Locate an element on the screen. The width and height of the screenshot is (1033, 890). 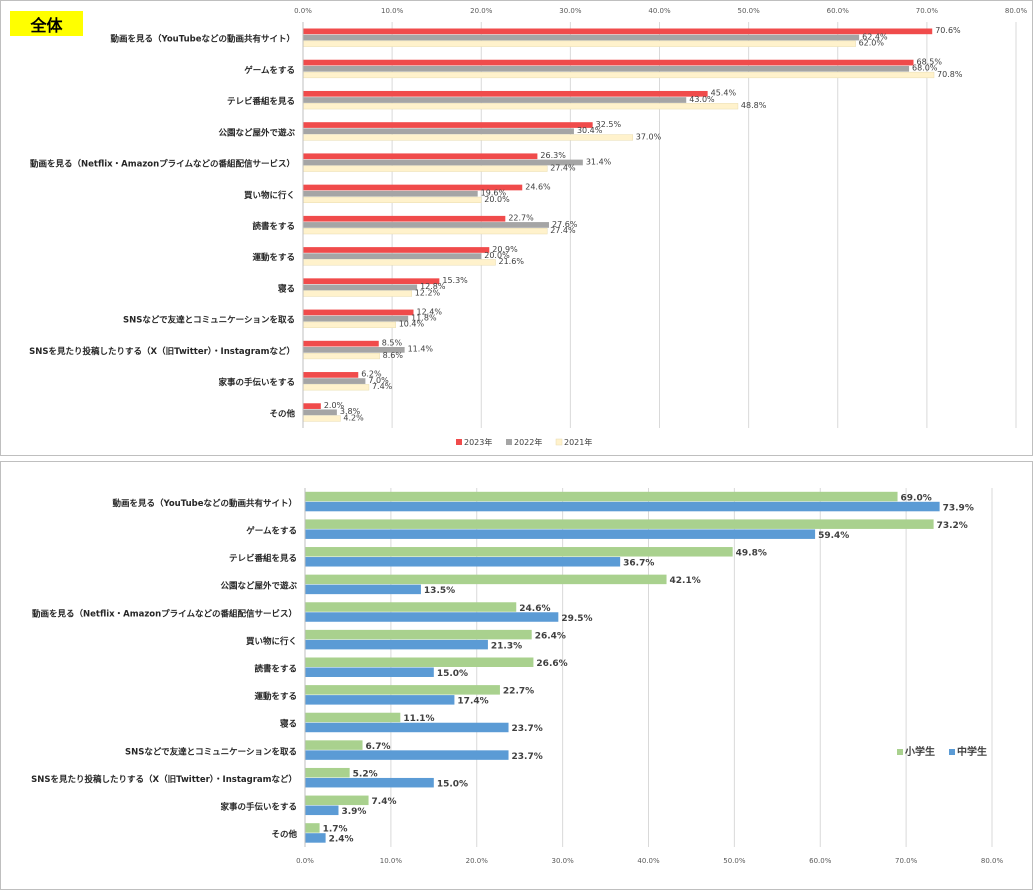
data-label: 3.9% is located at coordinates (353, 812).